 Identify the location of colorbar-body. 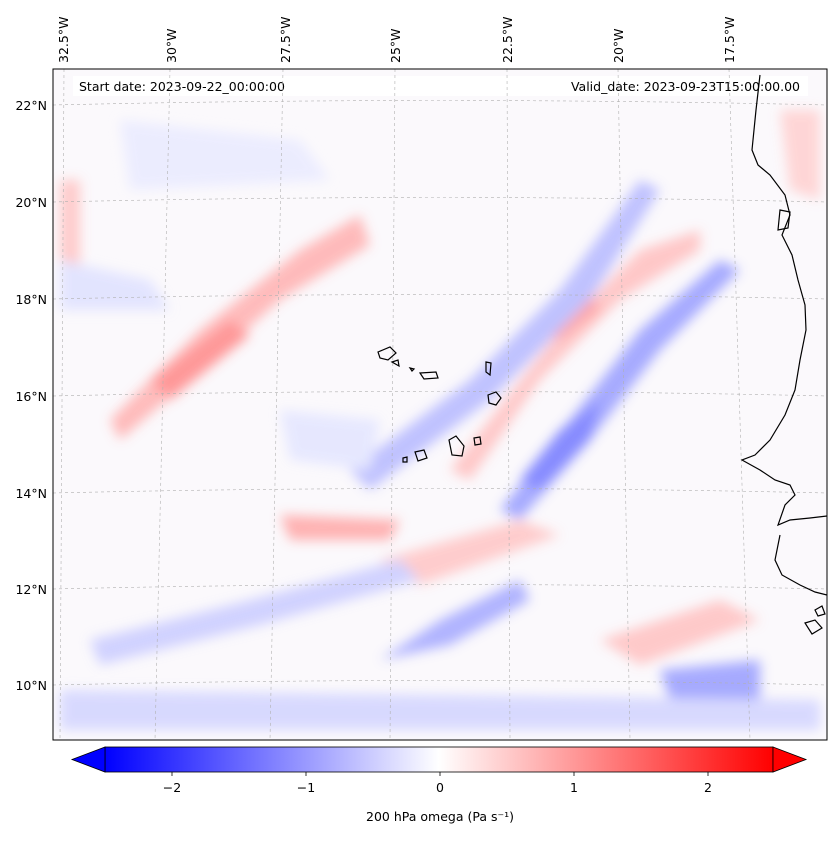
(439, 759).